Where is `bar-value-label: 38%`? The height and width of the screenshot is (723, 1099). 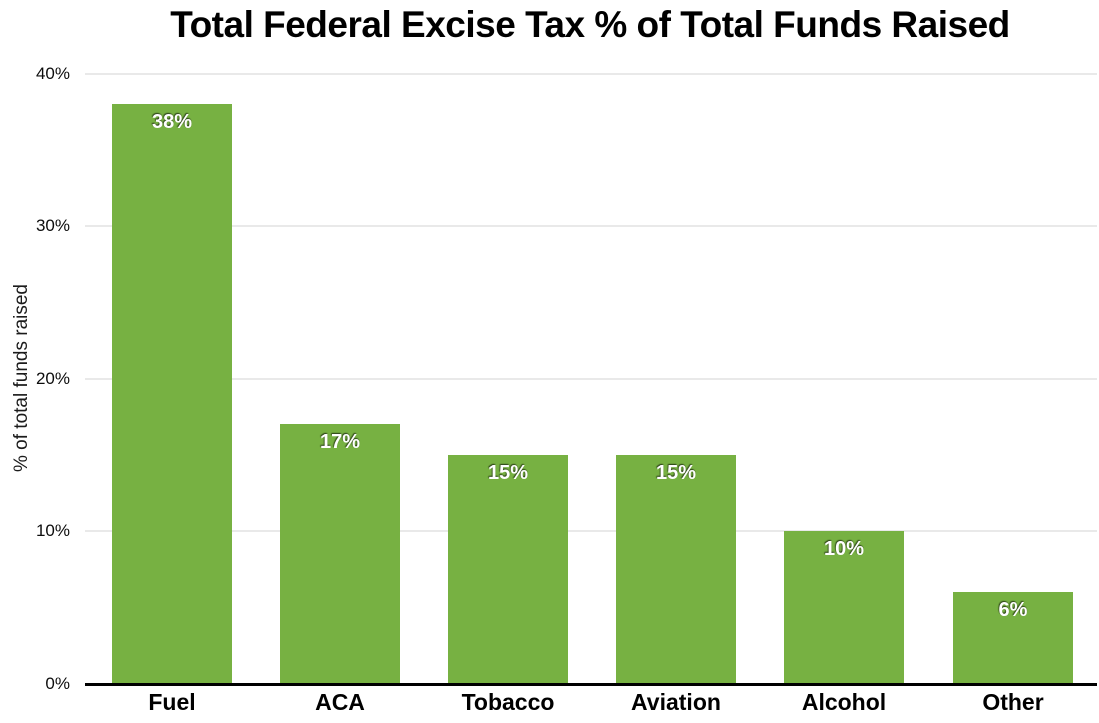
bar-value-label: 38% is located at coordinates (172, 122).